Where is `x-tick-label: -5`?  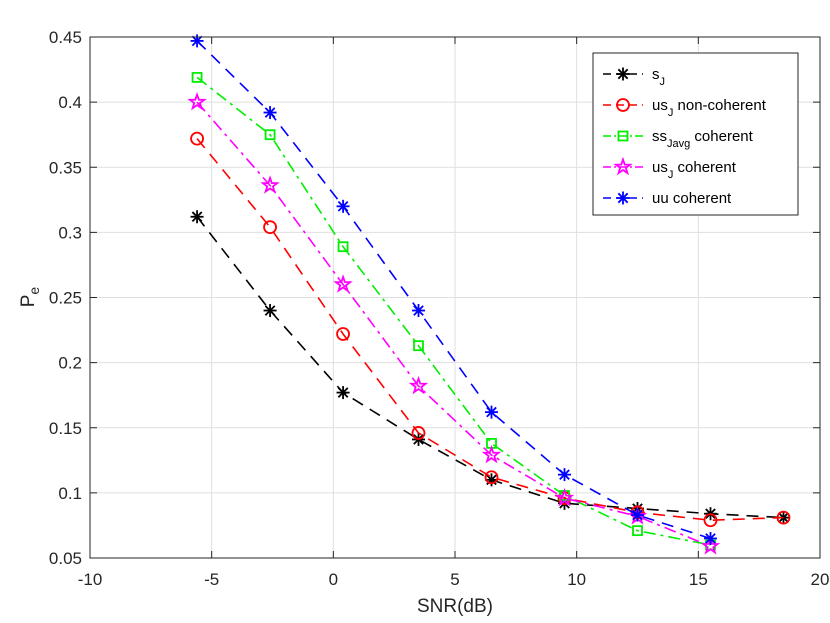 x-tick-label: -5 is located at coordinates (211, 579).